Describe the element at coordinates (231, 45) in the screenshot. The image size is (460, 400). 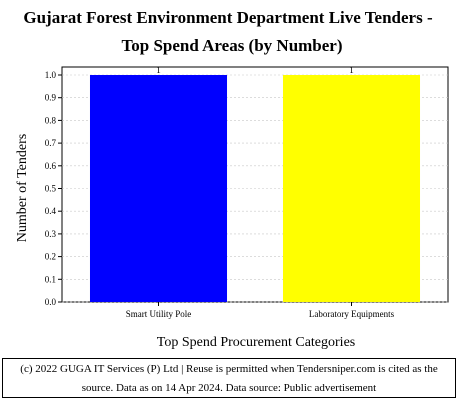
I see `chart-title-line-2: Top Spend Areas (by Number)` at that location.